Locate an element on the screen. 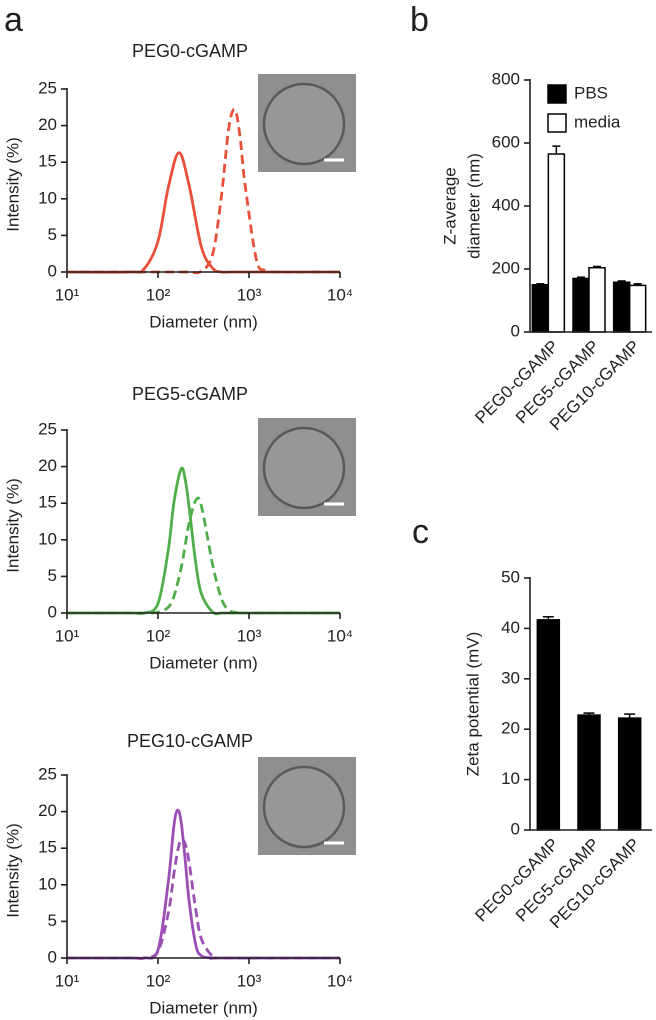 The image size is (656, 1020). chart-title: PEG0-cGAMP is located at coordinates (190, 51).